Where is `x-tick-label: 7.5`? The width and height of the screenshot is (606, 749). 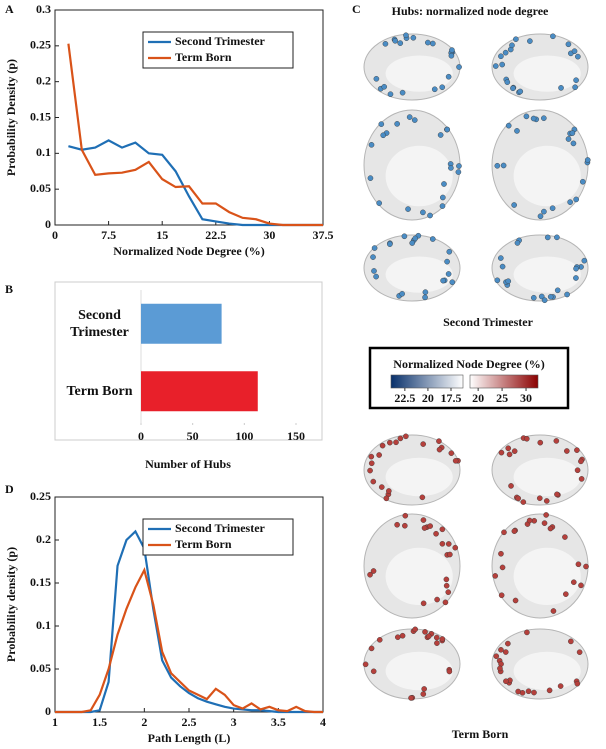 x-tick-label: 7.5 is located at coordinates (108, 235).